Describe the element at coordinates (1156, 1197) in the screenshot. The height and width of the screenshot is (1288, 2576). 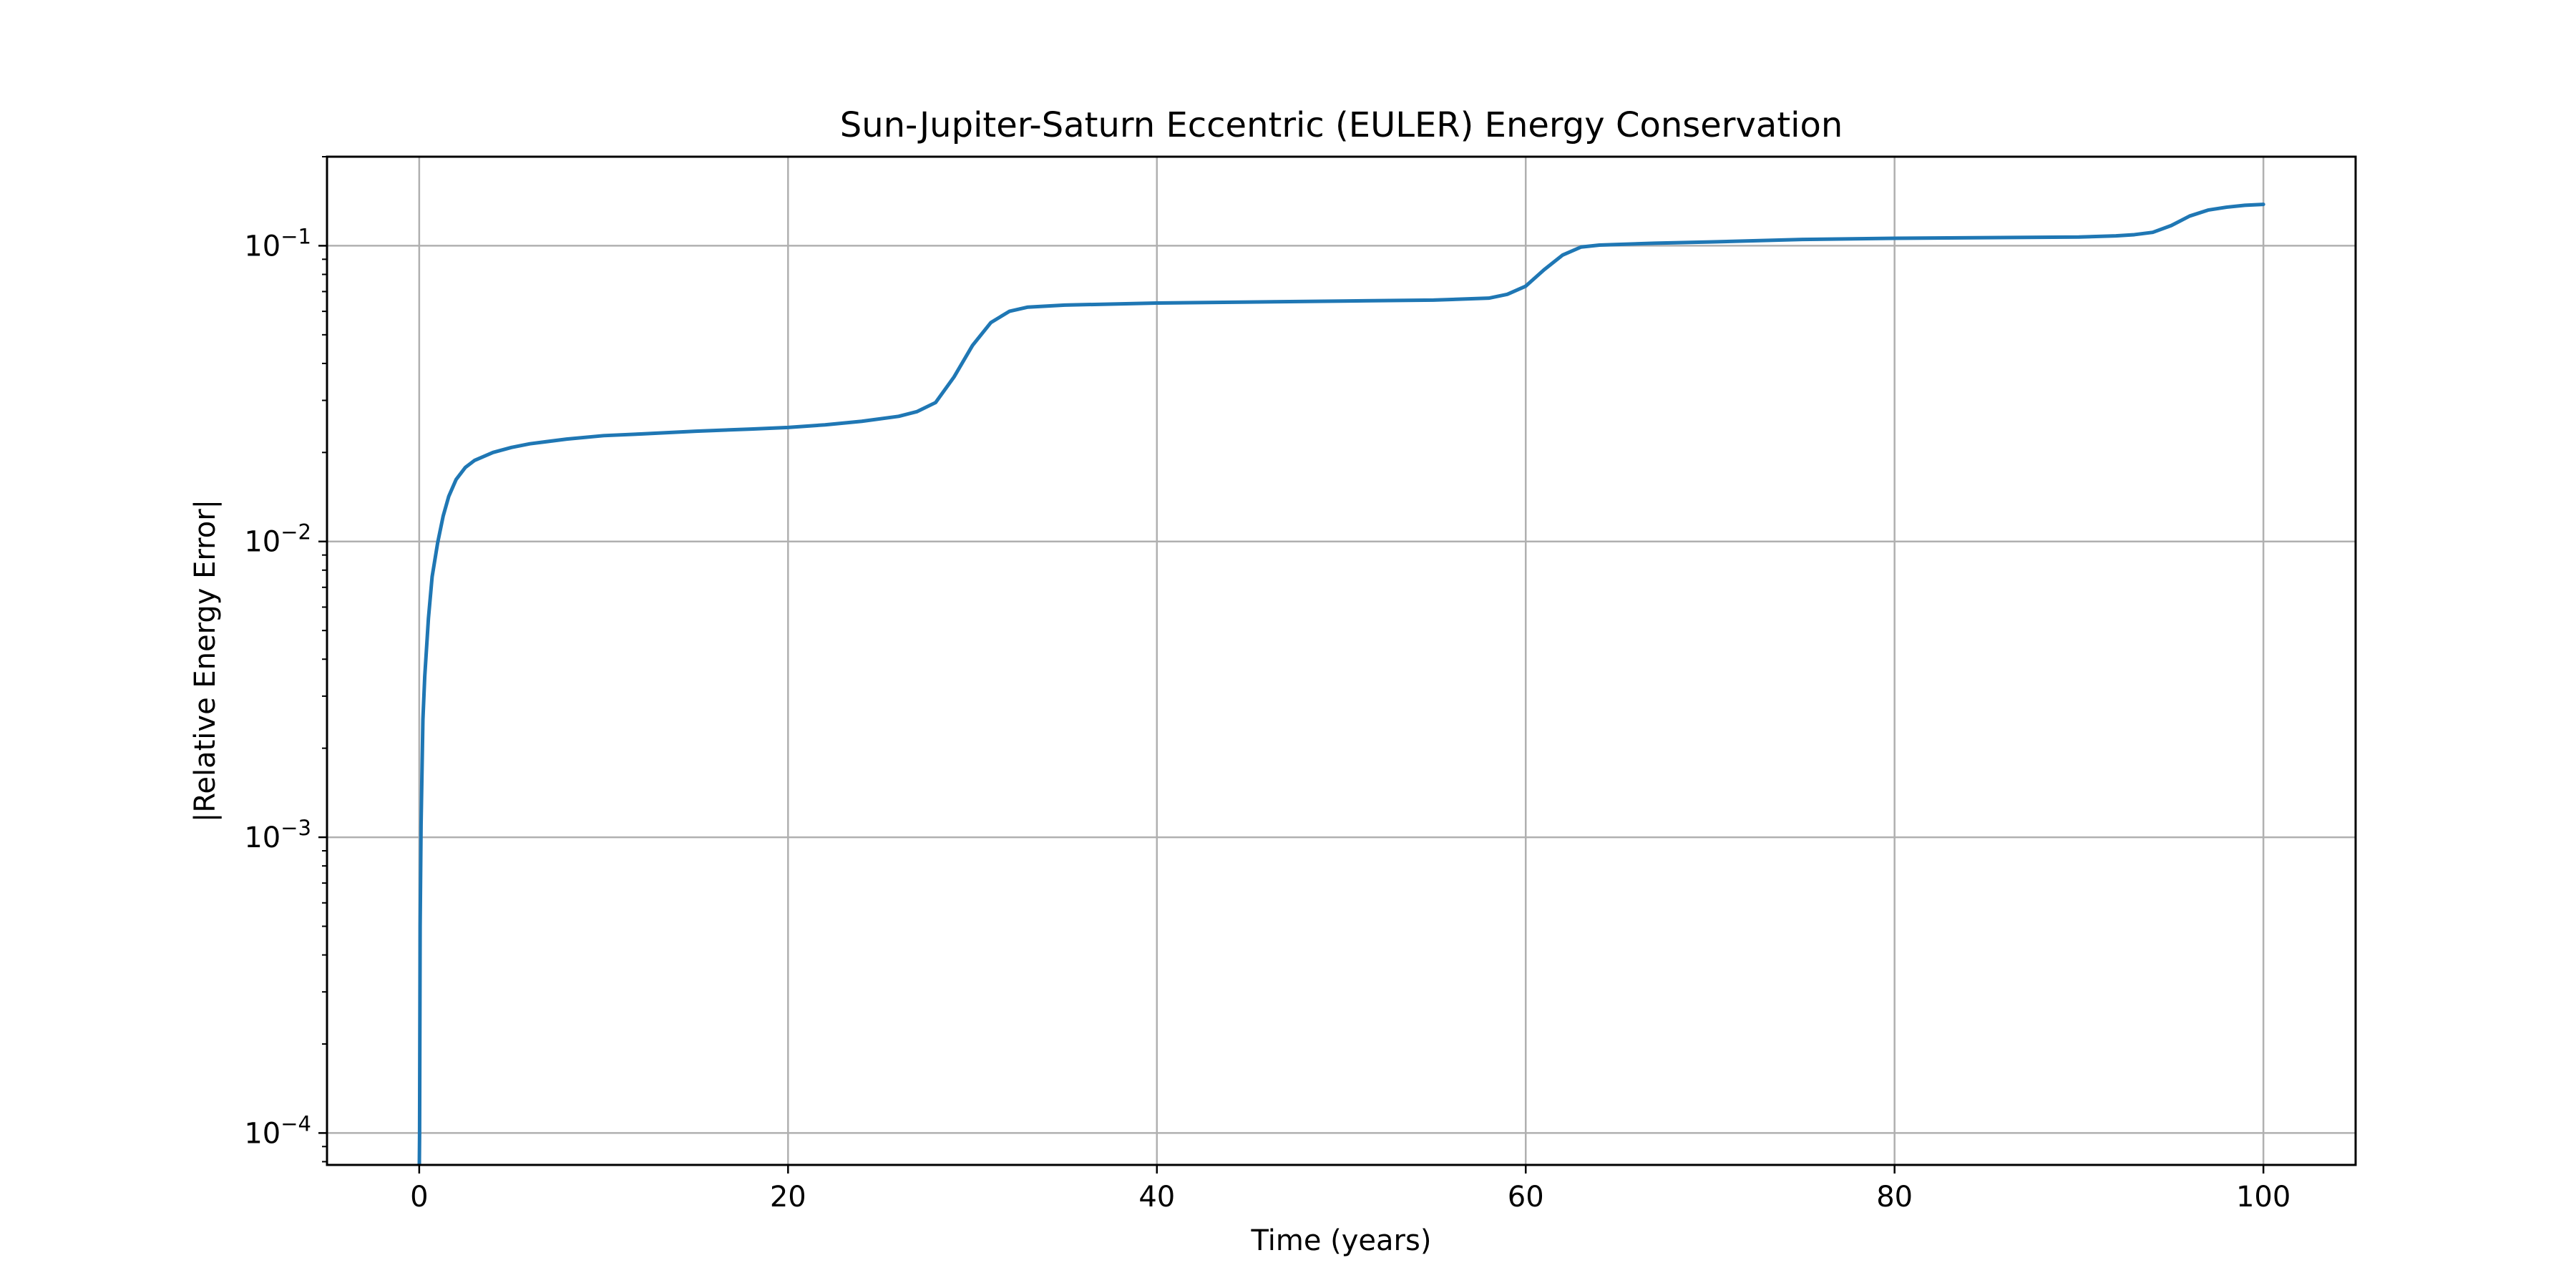
I see `x-tick-label: 40` at that location.